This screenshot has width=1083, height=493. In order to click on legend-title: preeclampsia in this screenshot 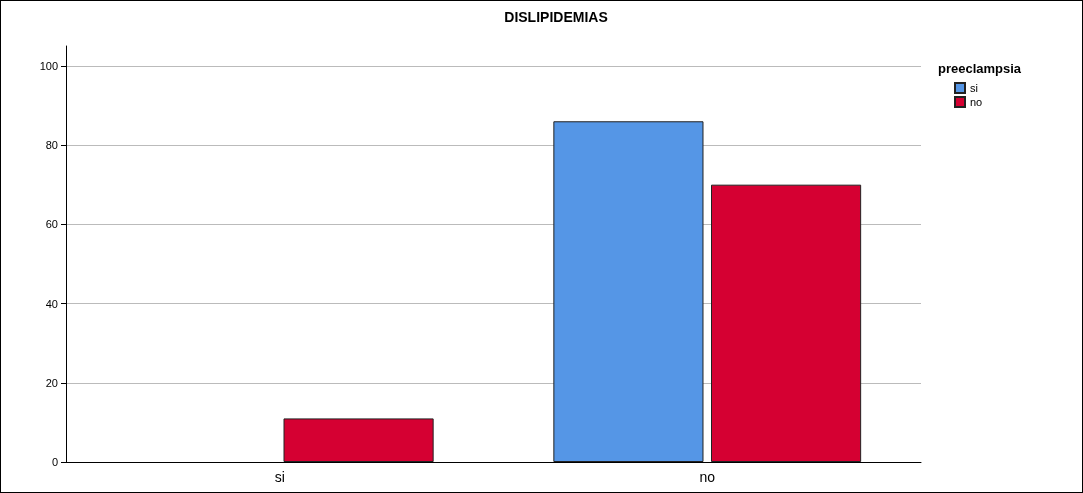, I will do `click(980, 68)`.